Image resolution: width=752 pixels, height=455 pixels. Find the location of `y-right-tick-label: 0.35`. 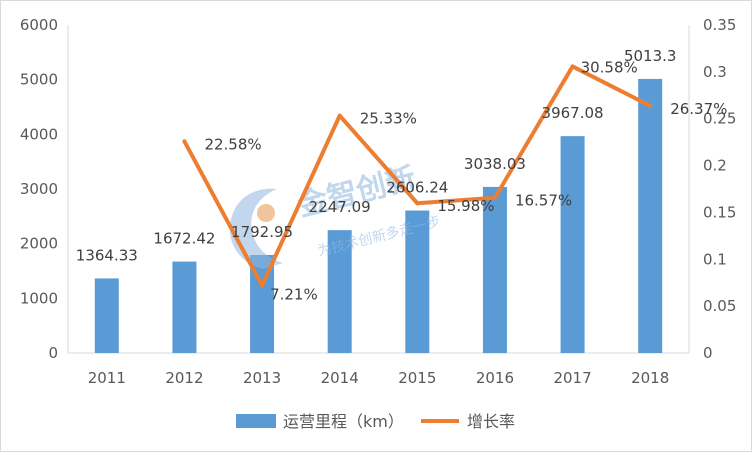

y-right-tick-label: 0.35 is located at coordinates (719, 25).